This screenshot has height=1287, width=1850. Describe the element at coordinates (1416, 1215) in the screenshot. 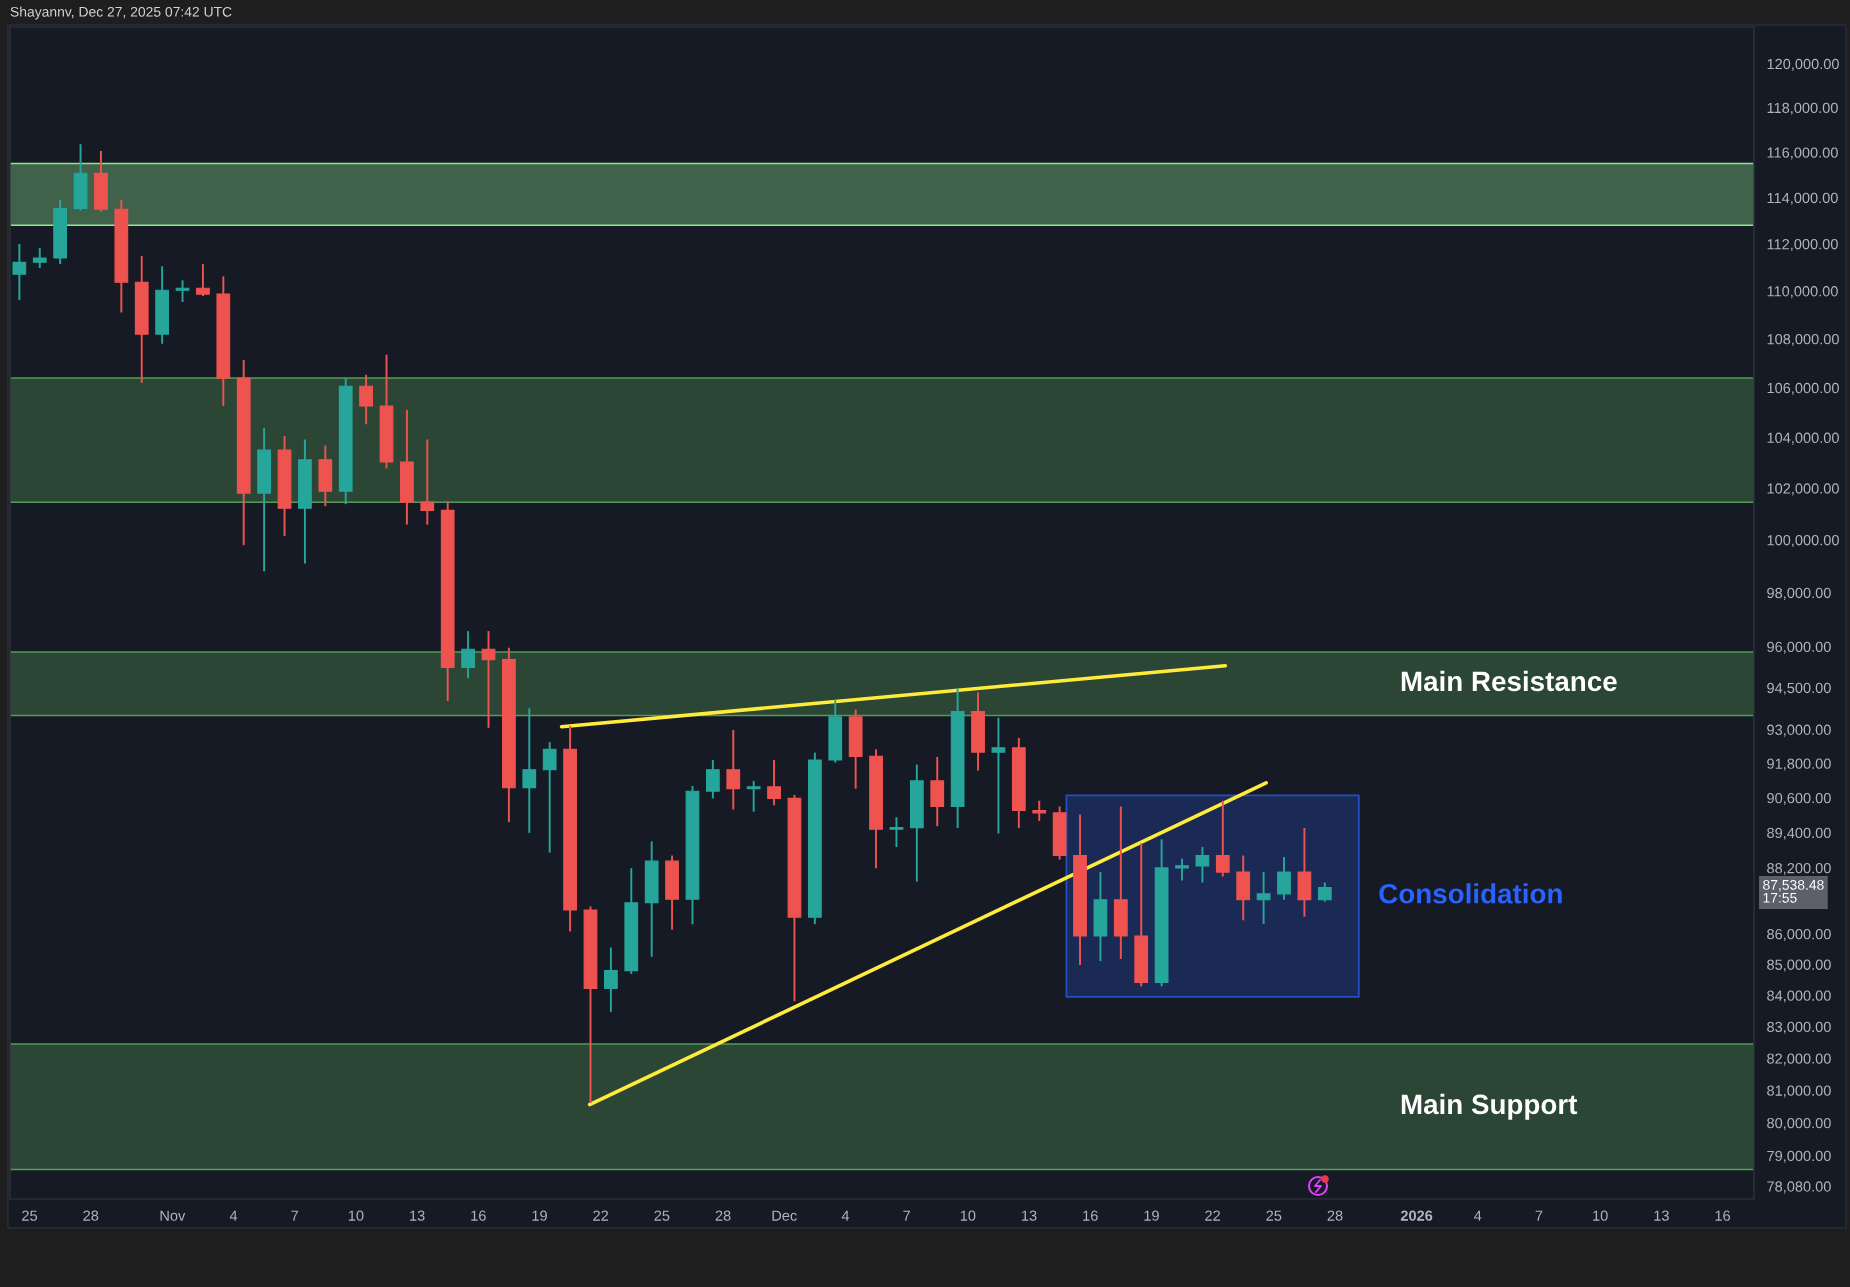

I see `x-tick-label: 2026` at that location.